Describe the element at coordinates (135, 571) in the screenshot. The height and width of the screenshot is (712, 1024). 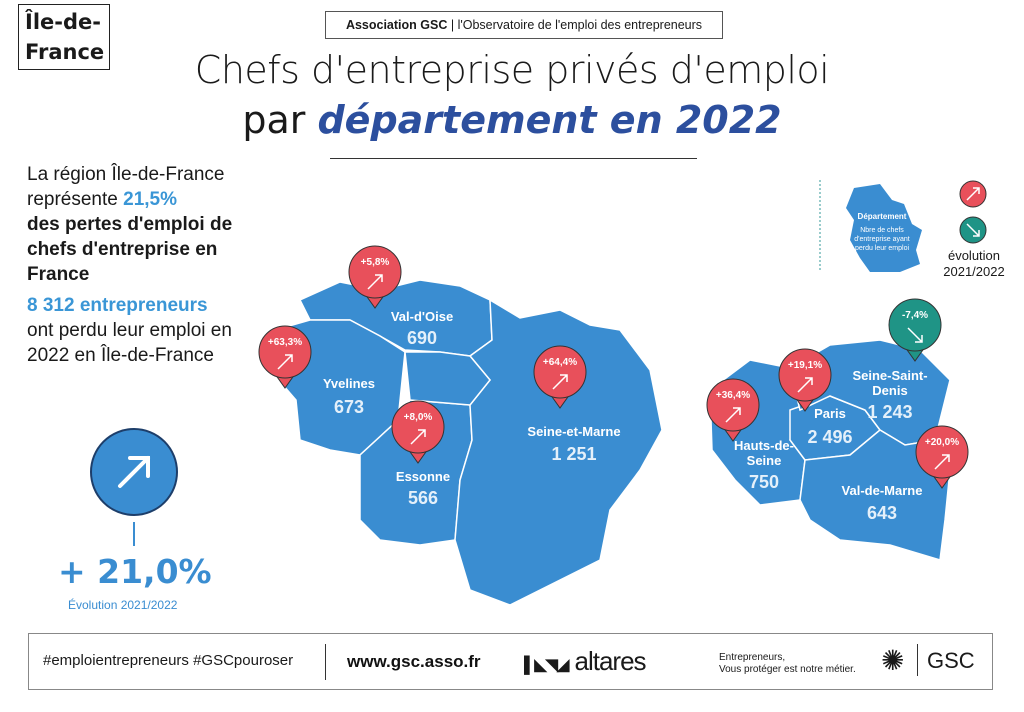
I see `total-evolution: + 21,0%` at that location.